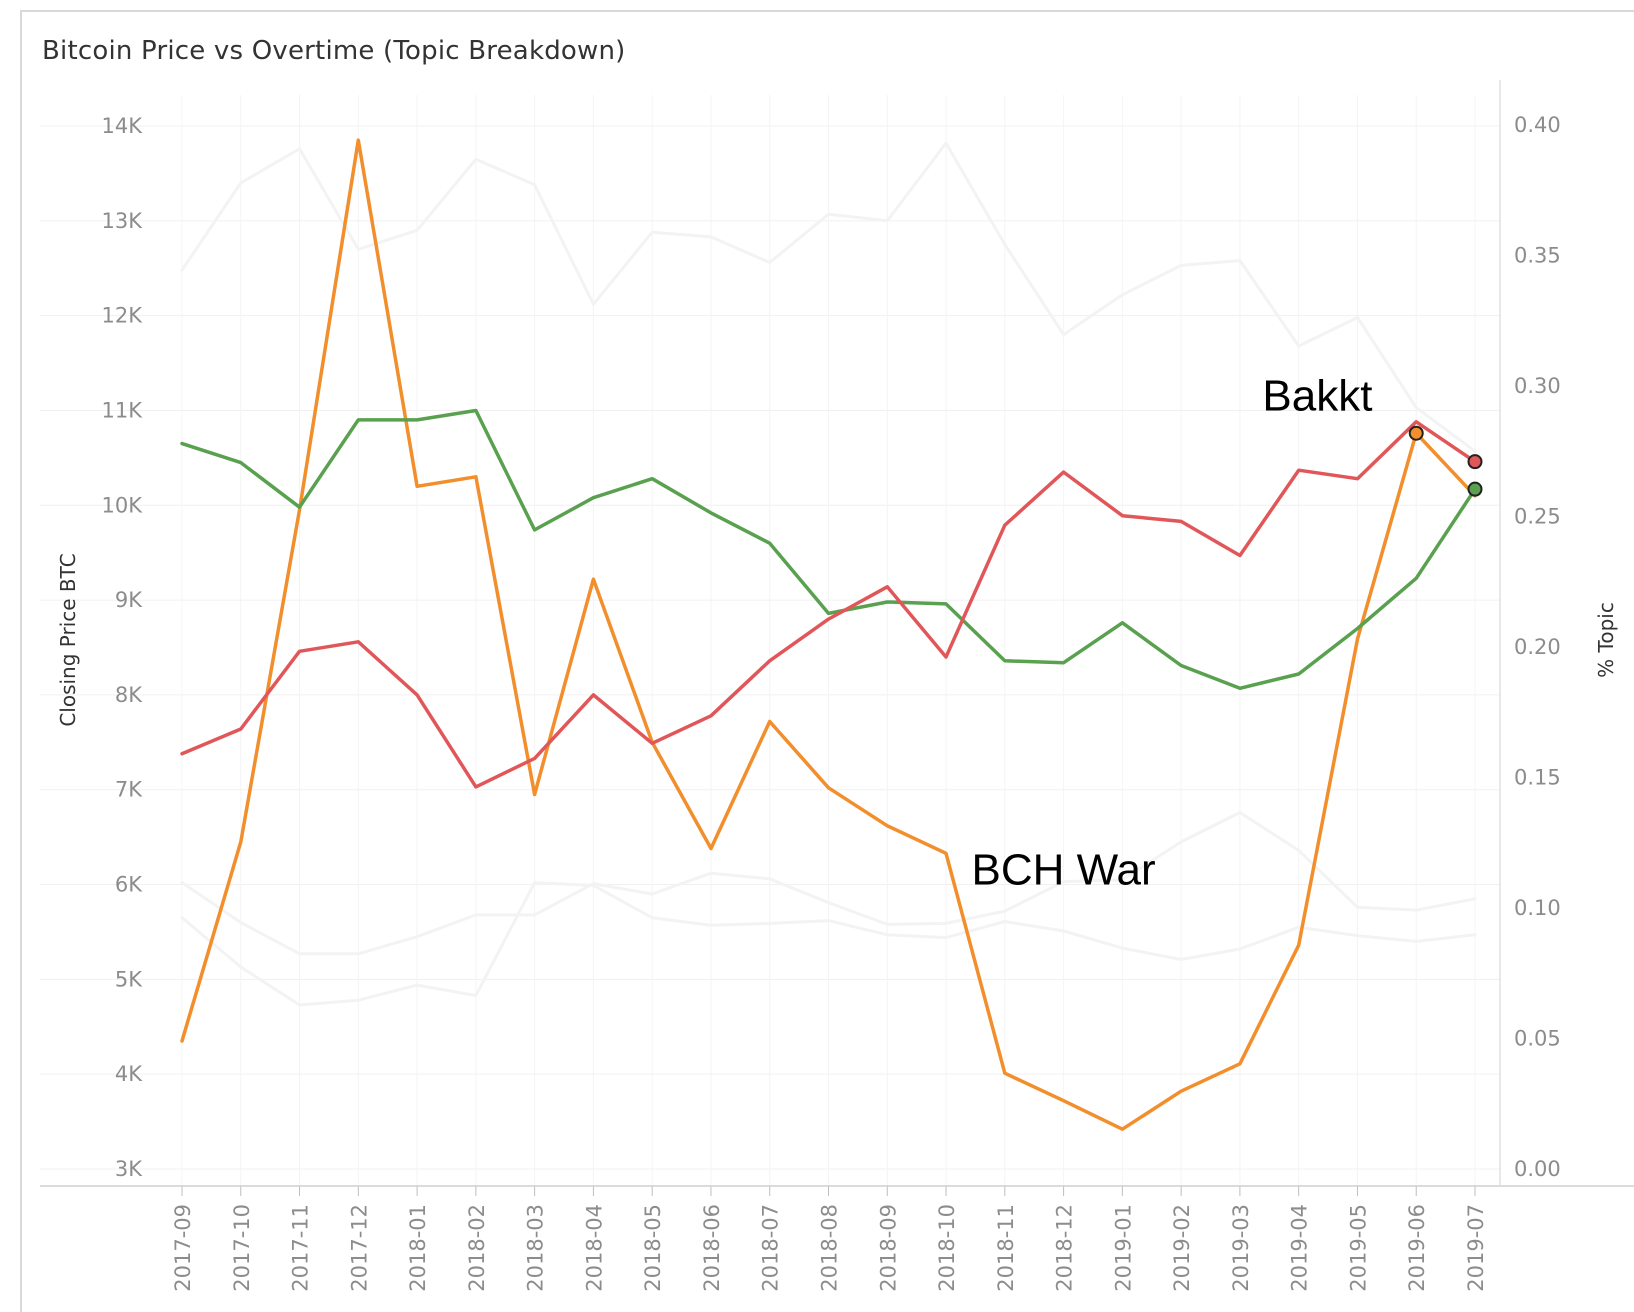 The width and height of the screenshot is (1634, 1312). Describe the element at coordinates (1537, 908) in the screenshot. I see `y-right-tick-label: 0.10` at that location.